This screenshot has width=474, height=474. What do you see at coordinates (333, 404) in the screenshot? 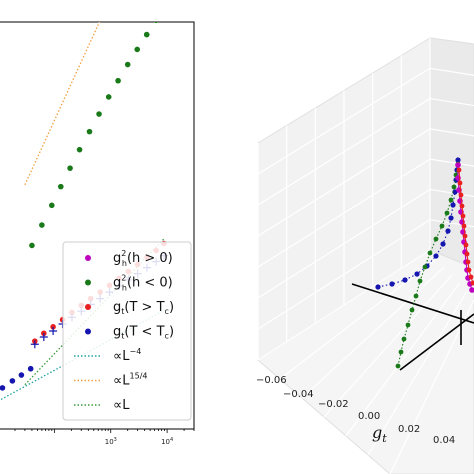
I see `x-tick-3d-2: −0.02` at bounding box center [333, 404].